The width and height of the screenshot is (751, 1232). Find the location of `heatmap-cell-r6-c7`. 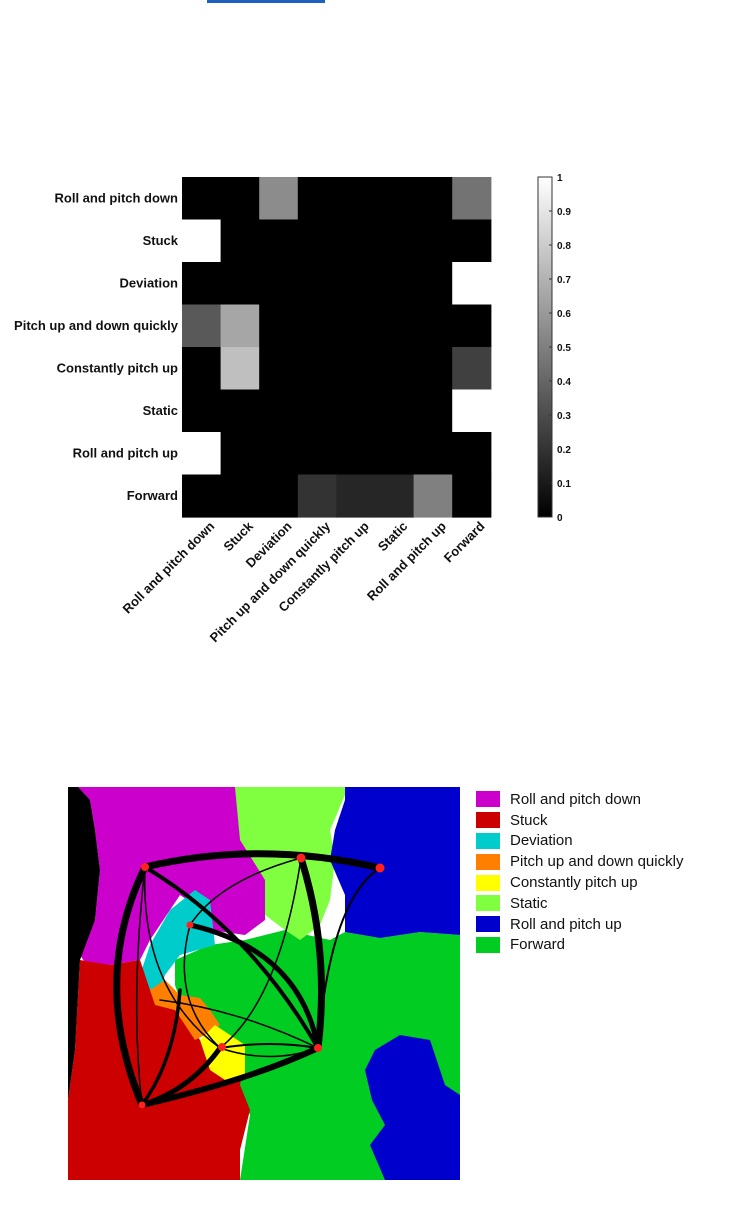

heatmap-cell-r6-c7 is located at coordinates (472, 454).